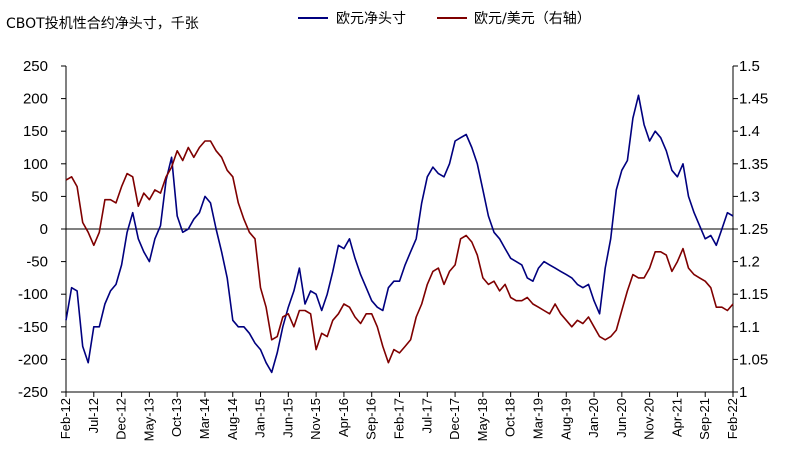 The height and width of the screenshot is (472, 797). Describe the element at coordinates (593, 418) in the screenshot. I see `x-tick-label: Jan-20` at that location.